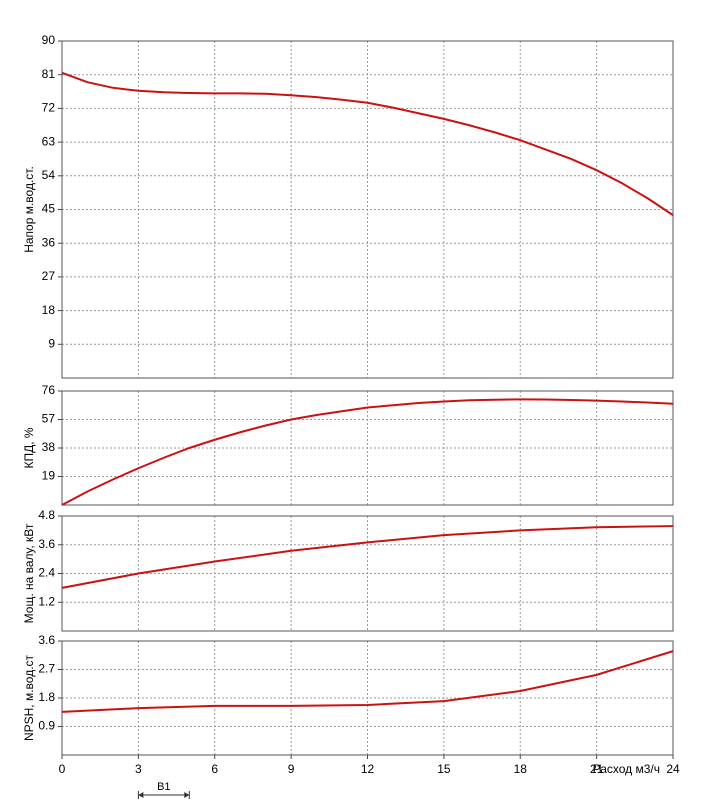 This screenshot has width=705, height=800. Describe the element at coordinates (49, 74) in the screenshot. I see `y-tick-label: 81` at that location.